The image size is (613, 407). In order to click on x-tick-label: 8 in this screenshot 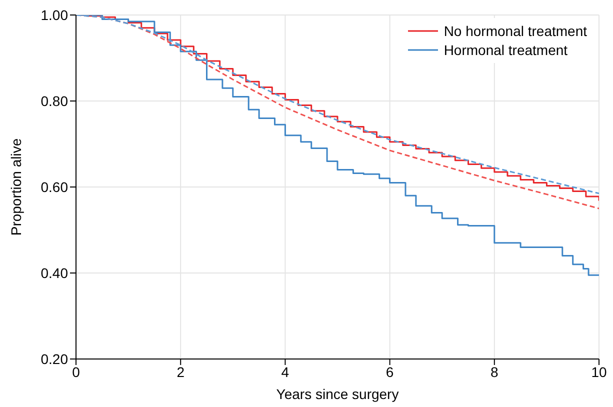, I will do `click(494, 372)`.